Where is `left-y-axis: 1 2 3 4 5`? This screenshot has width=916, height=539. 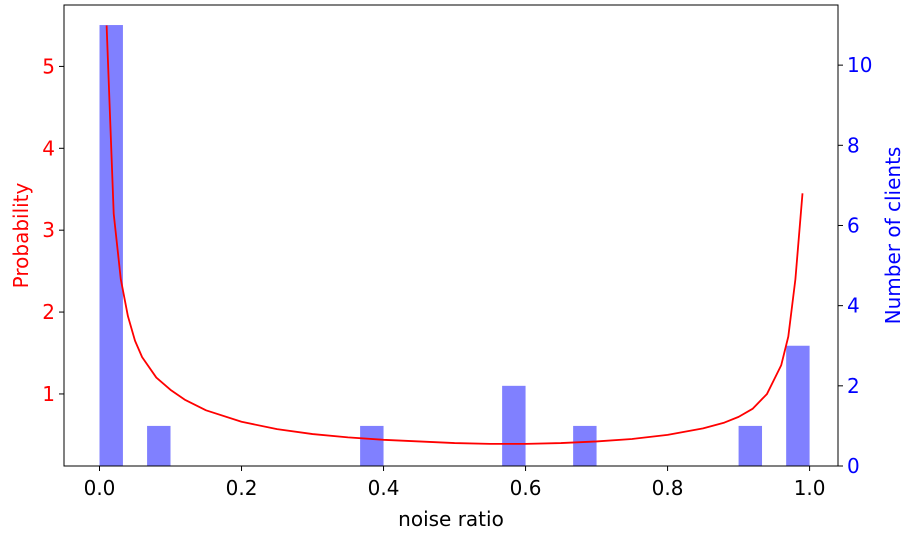
left-y-axis: 1 2 3 4 5 is located at coordinates (53, 230).